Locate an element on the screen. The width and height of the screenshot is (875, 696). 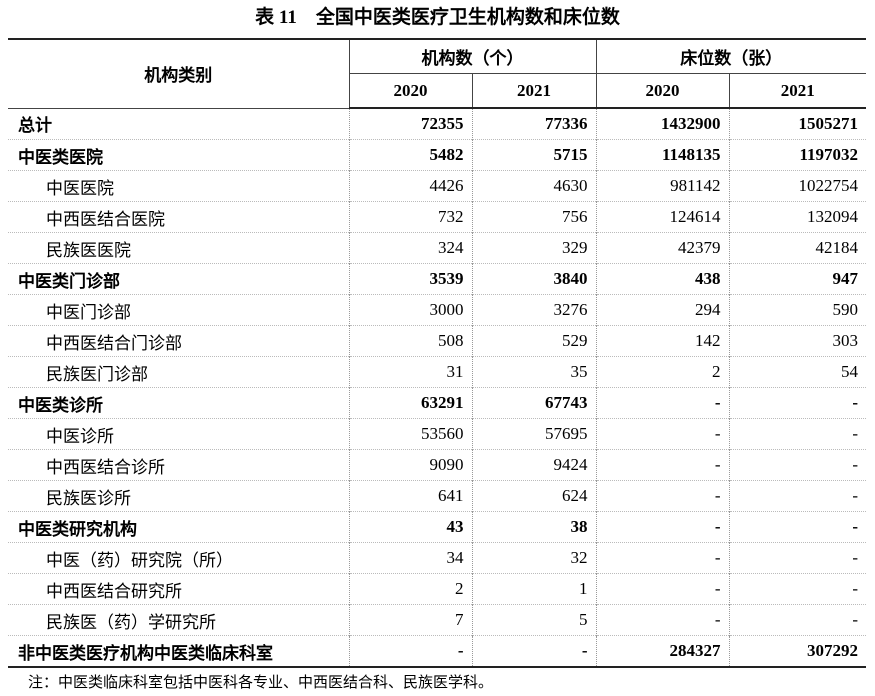
cell: 53560 is located at coordinates (410, 434).